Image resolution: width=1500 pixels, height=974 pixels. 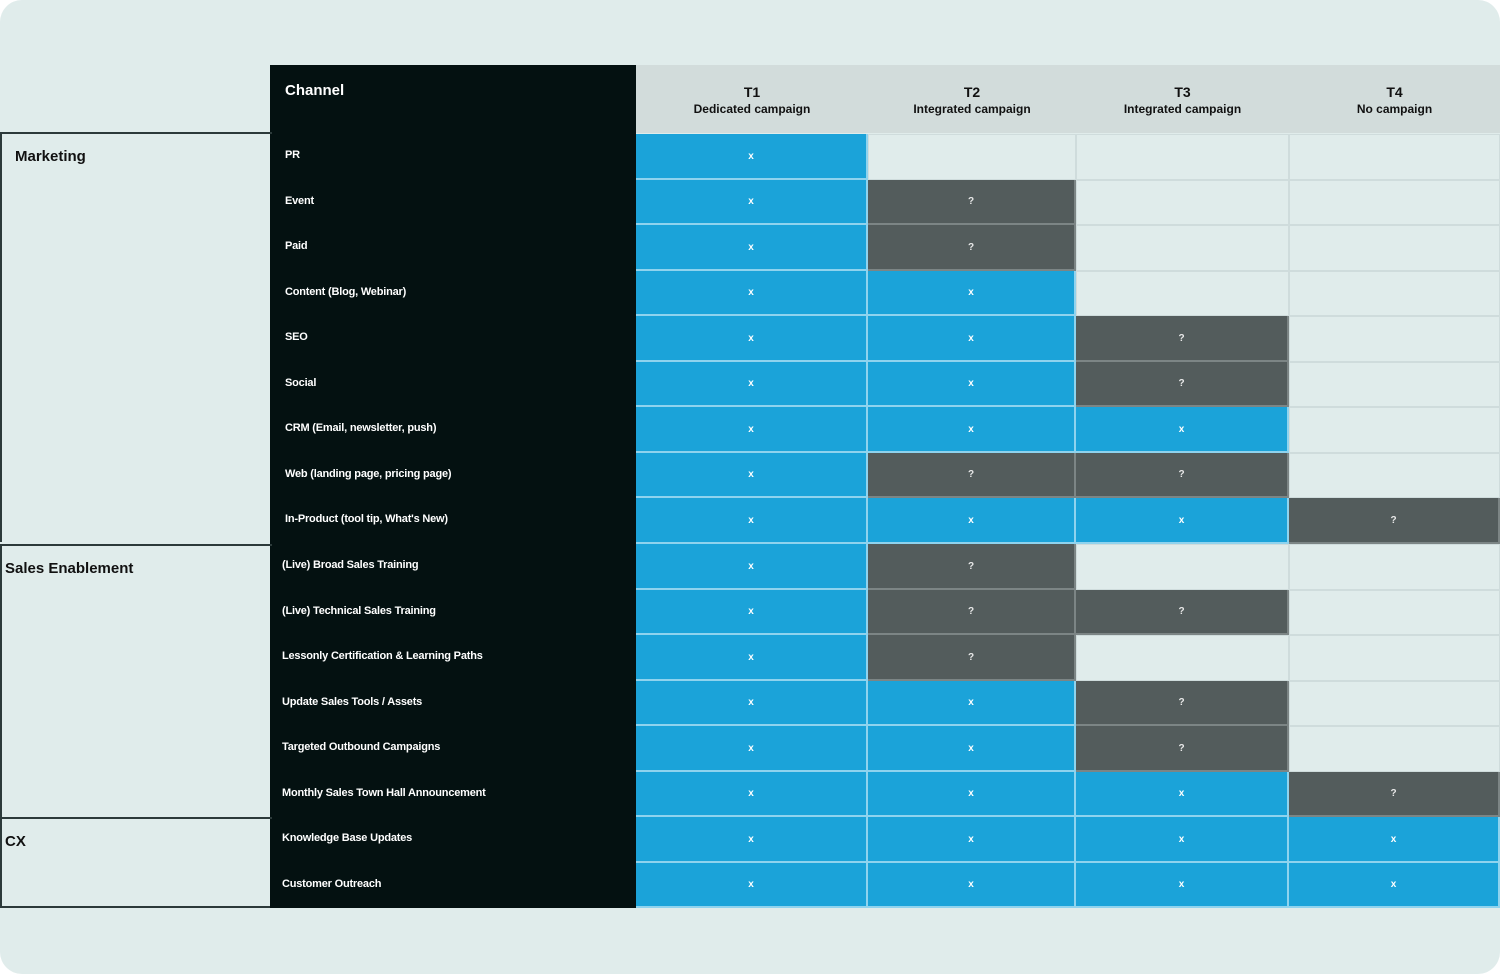 What do you see at coordinates (315, 90) in the screenshot?
I see `channel-header-label: Channel` at bounding box center [315, 90].